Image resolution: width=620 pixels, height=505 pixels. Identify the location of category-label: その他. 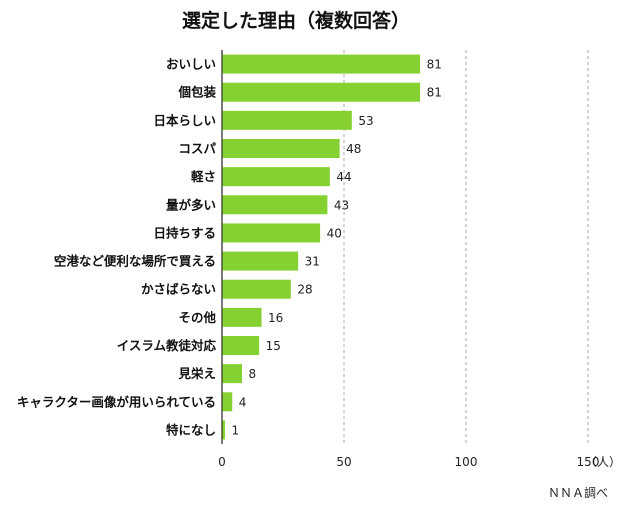
(197, 317).